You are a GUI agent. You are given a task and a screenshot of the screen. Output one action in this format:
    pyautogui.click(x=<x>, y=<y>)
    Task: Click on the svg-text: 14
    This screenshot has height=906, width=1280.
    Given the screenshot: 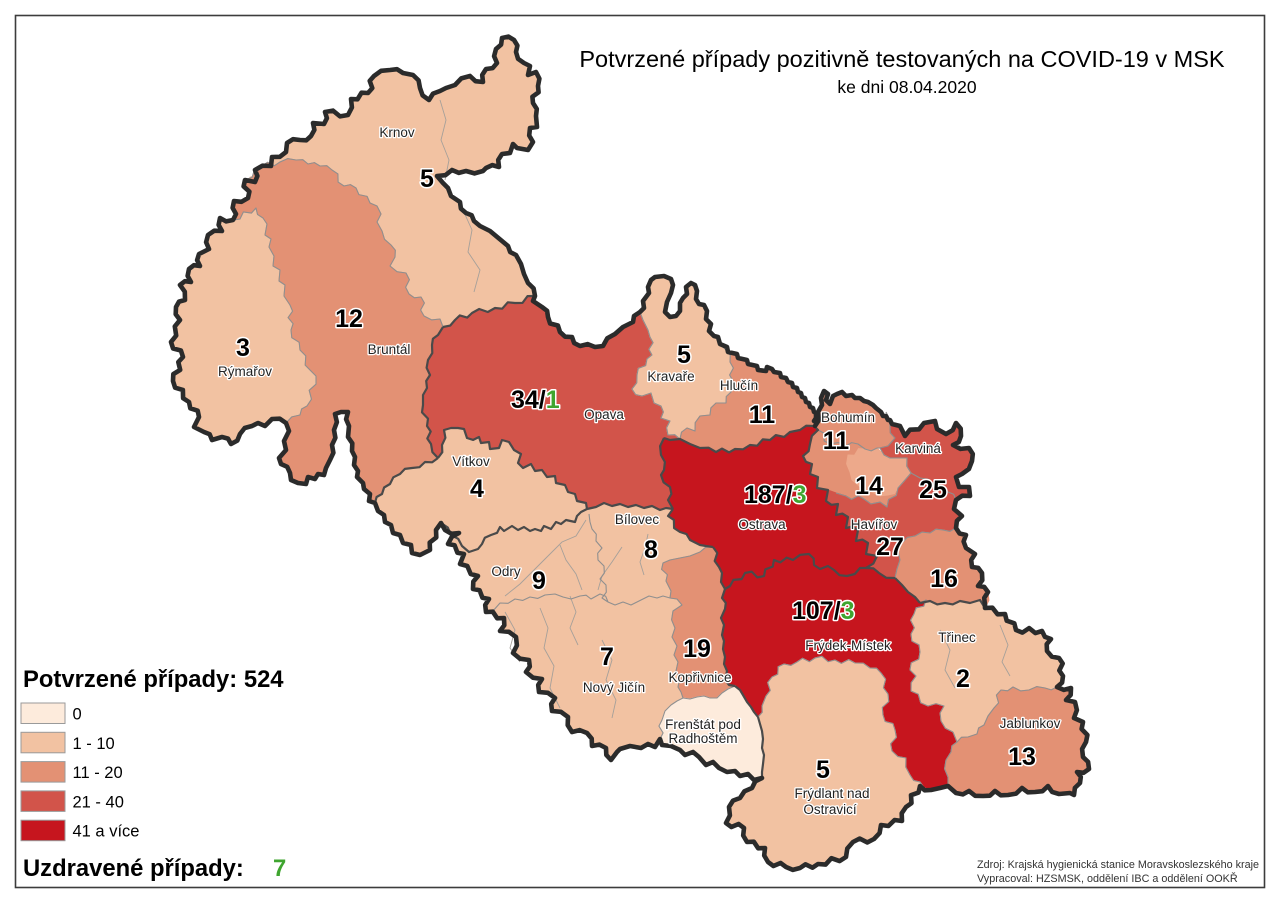 What is the action you would take?
    pyautogui.click(x=869, y=486)
    